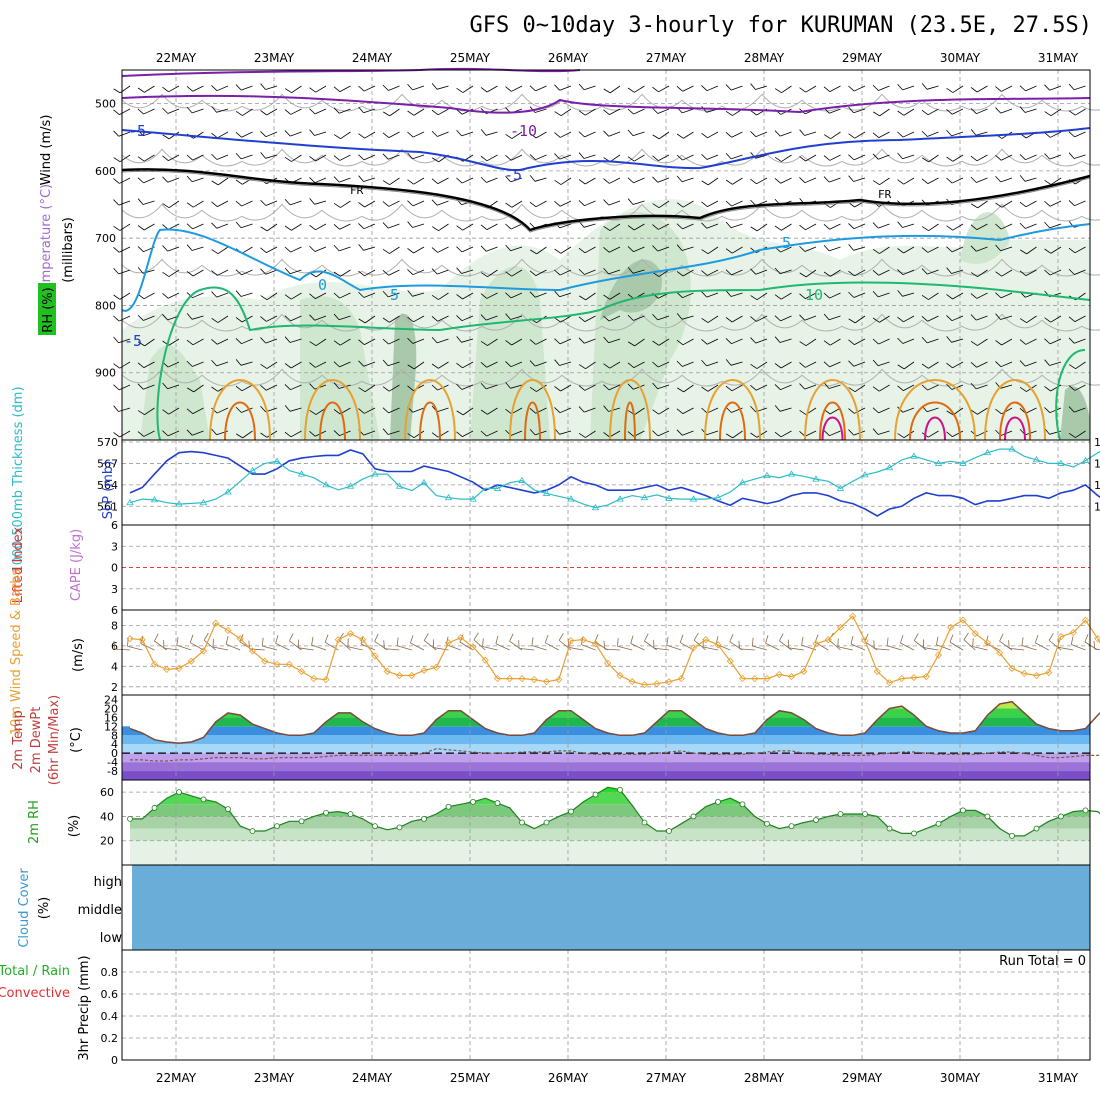  Describe the element at coordinates (110, 1016) in the screenshot. I see `precip-tick-label: 0.4` at that location.